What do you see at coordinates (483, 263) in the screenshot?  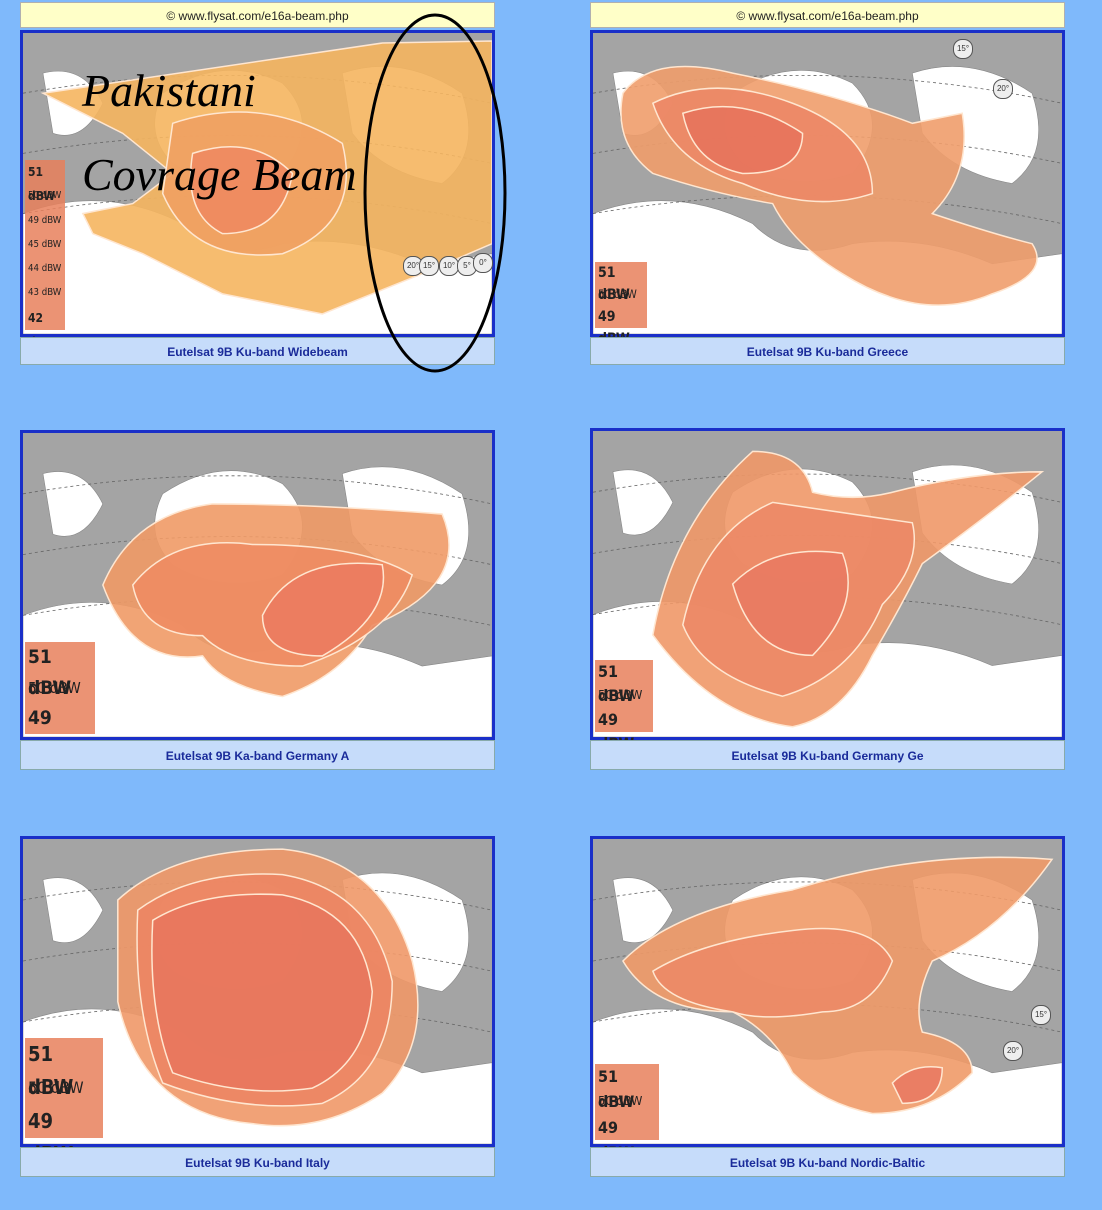 I see `arc-label: 0°` at bounding box center [483, 263].